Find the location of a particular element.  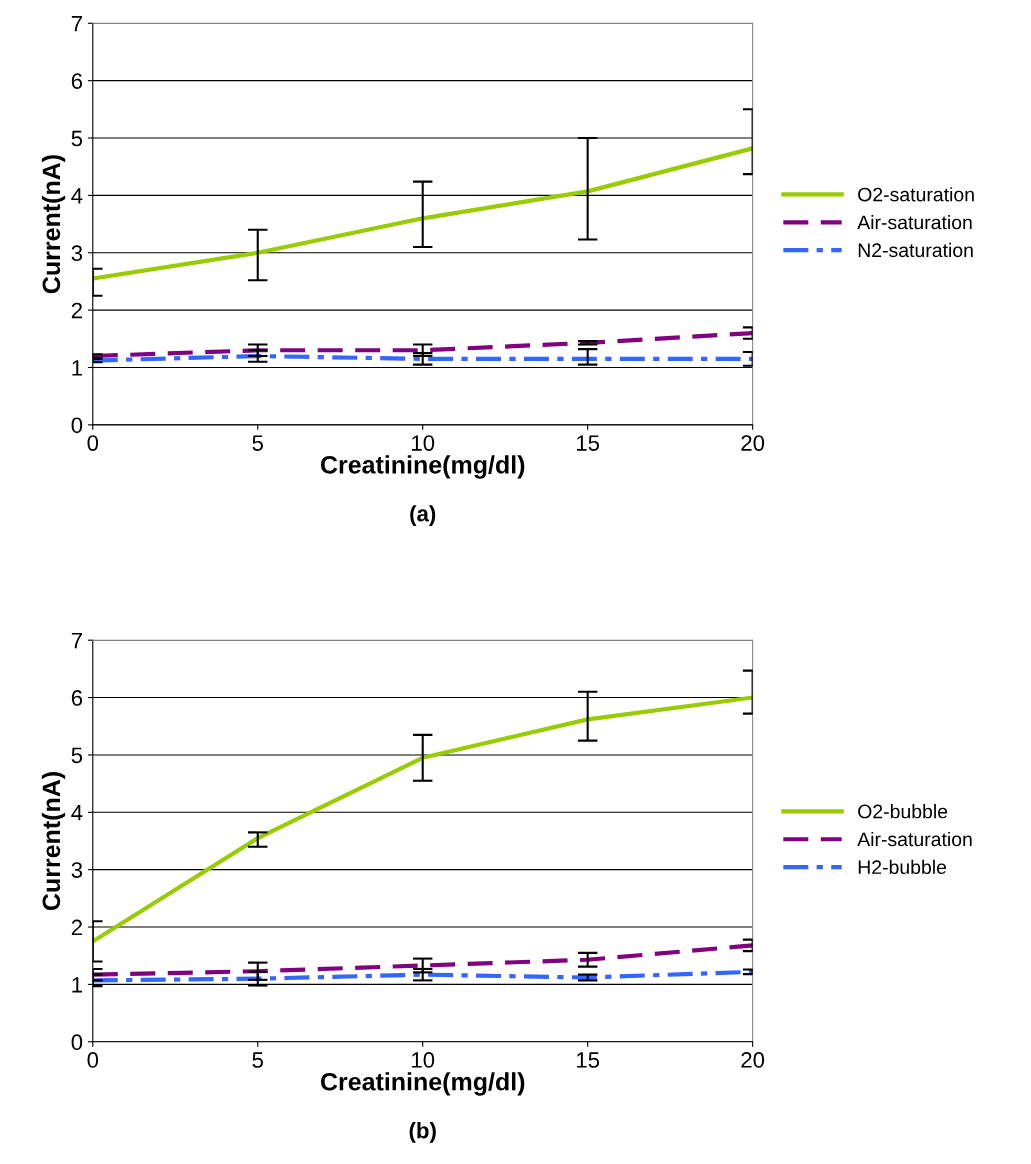

legend-label: O2-bubble is located at coordinates (903, 811).